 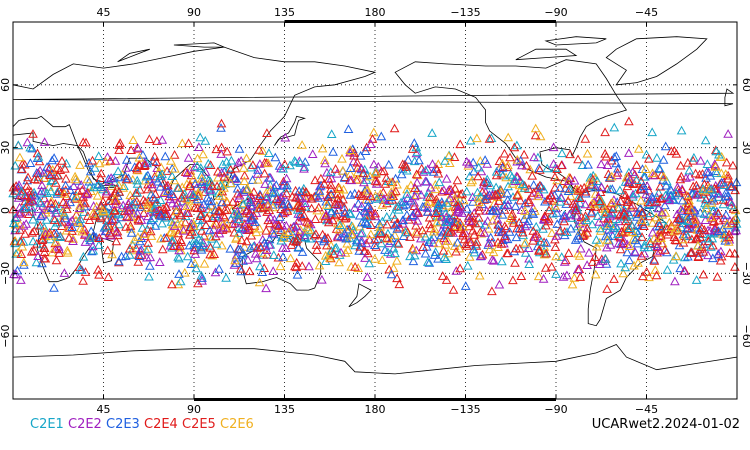 I want to click on right-lat-tick-label: 0, so click(x=745, y=210).